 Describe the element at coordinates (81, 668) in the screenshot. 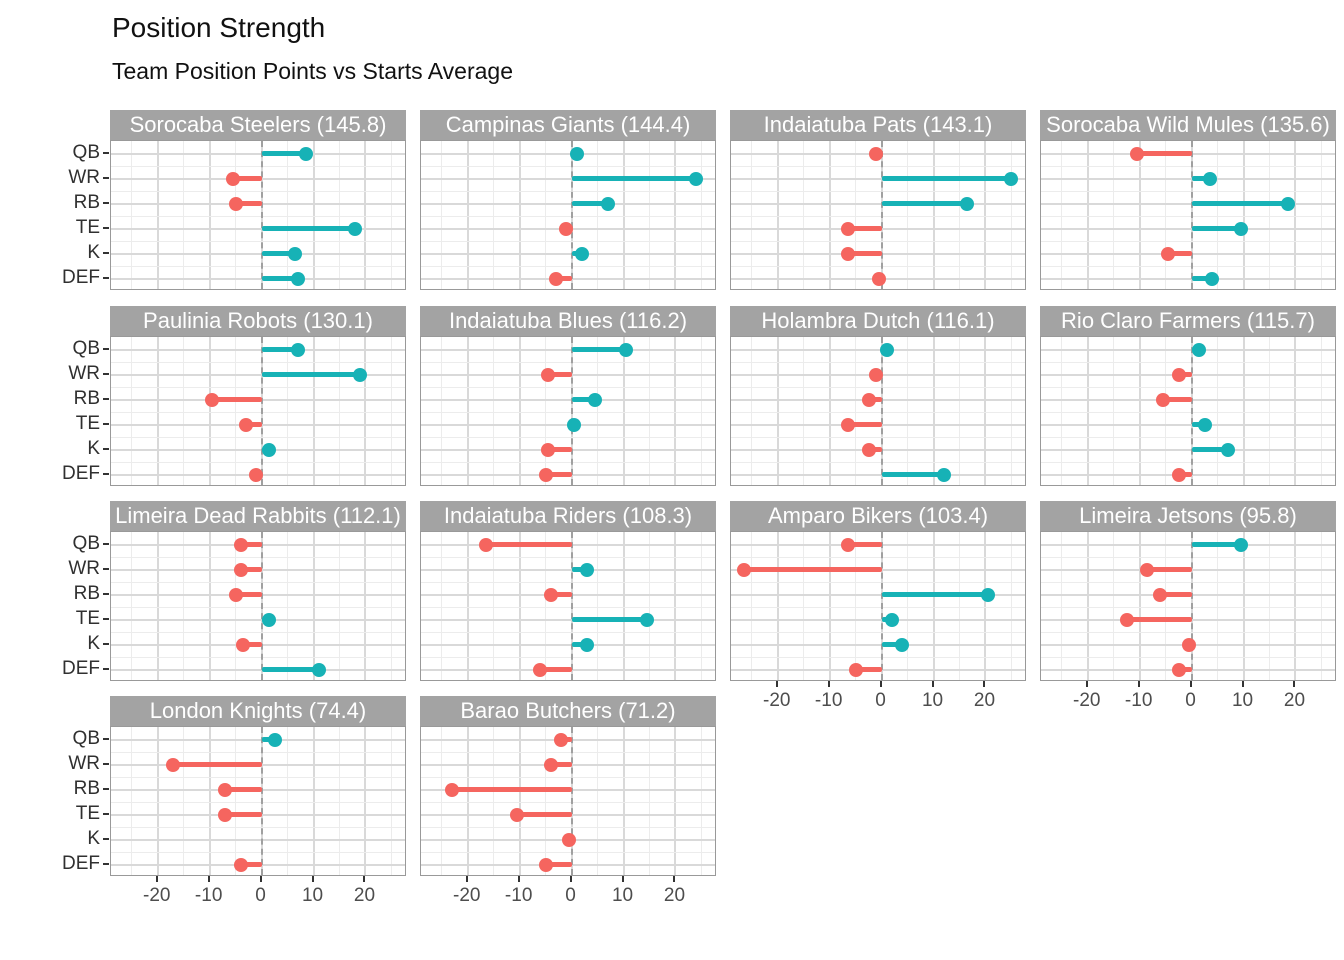

I see `y-axis-label-def: DEF` at that location.